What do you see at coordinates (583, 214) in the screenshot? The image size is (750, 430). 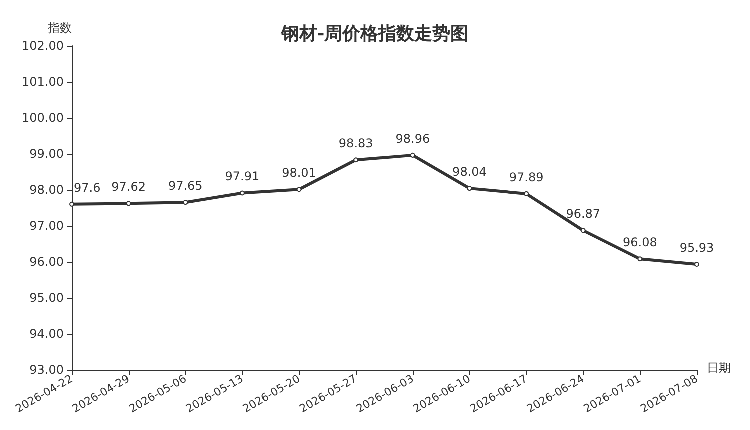 I see `data-label: 96.87` at bounding box center [583, 214].